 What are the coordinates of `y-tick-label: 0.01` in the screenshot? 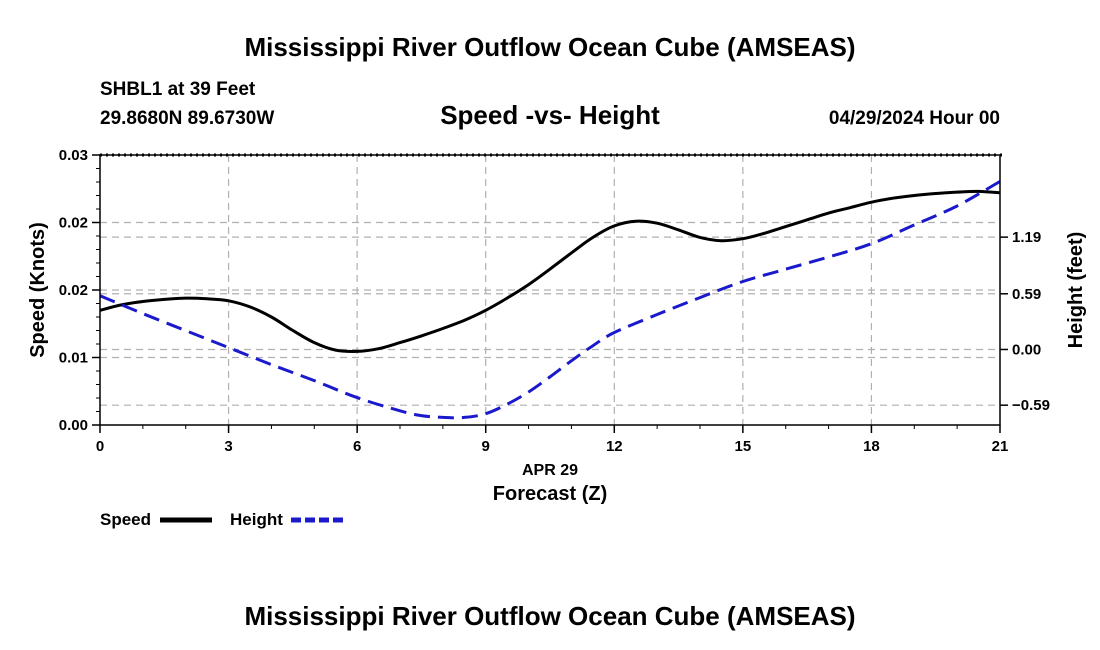 It's located at (73, 358).